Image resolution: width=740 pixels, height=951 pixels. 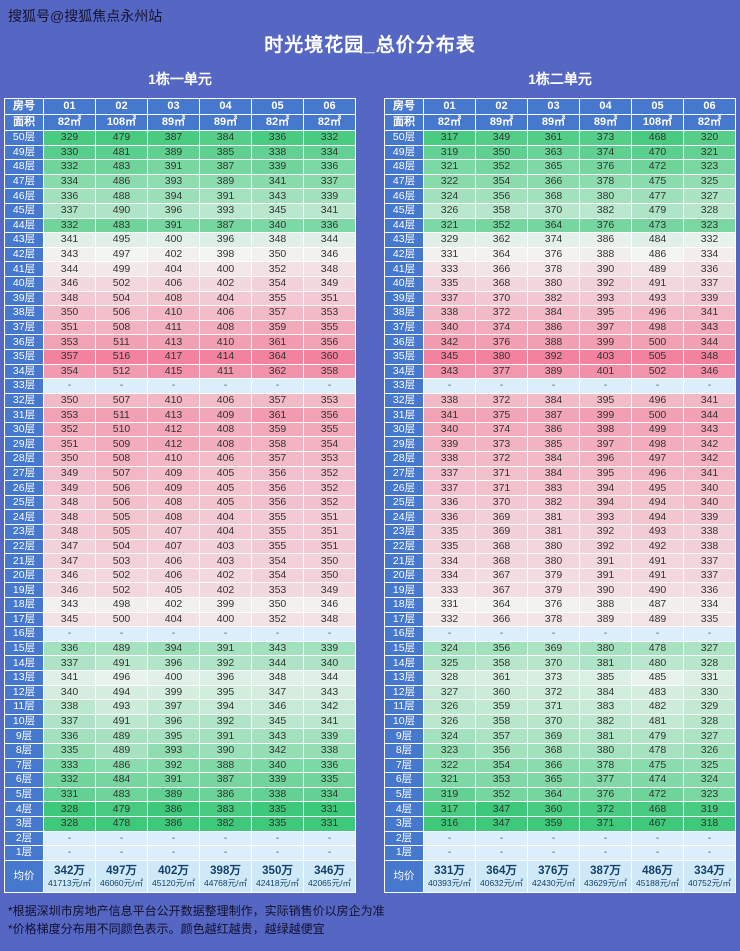 What do you see at coordinates (553, 356) in the screenshot?
I see `price-cell: 392` at bounding box center [553, 356].